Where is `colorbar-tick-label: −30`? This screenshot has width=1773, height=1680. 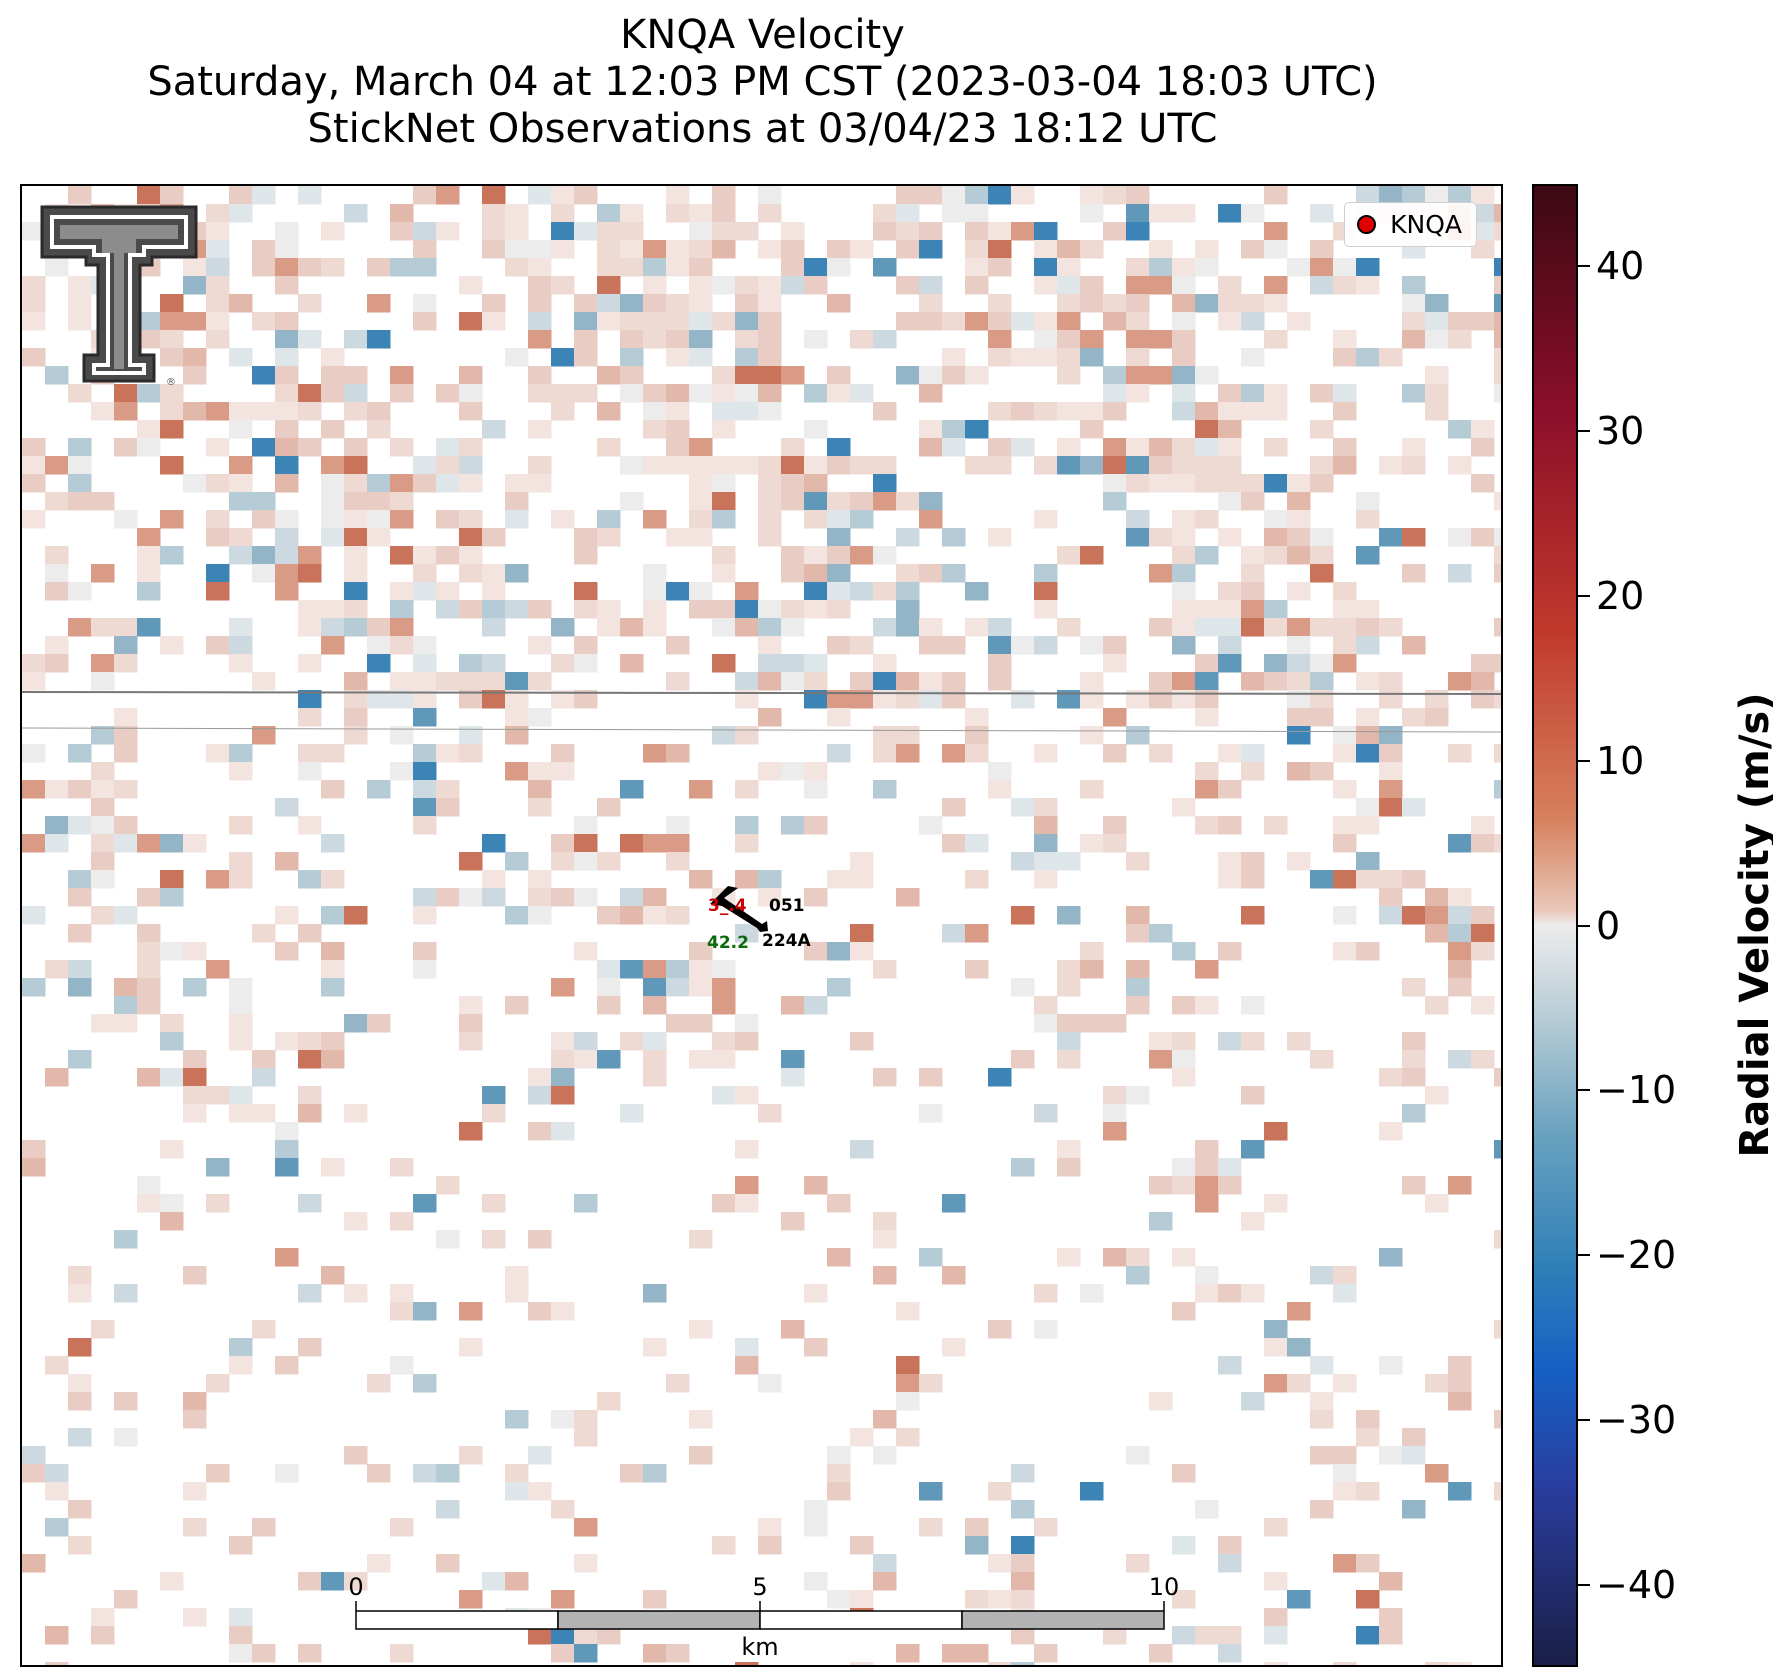
colorbar-tick-label: −30 is located at coordinates (1636, 1419).